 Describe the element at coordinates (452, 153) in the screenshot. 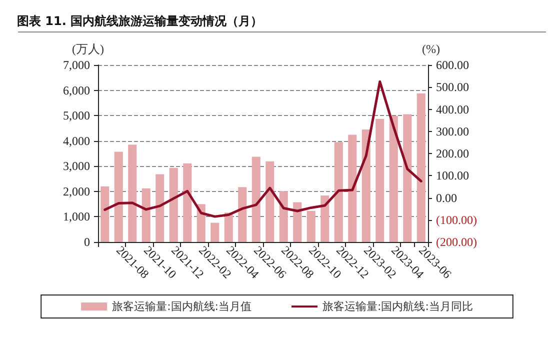

I see `y2-tick-label: 200.00` at that location.